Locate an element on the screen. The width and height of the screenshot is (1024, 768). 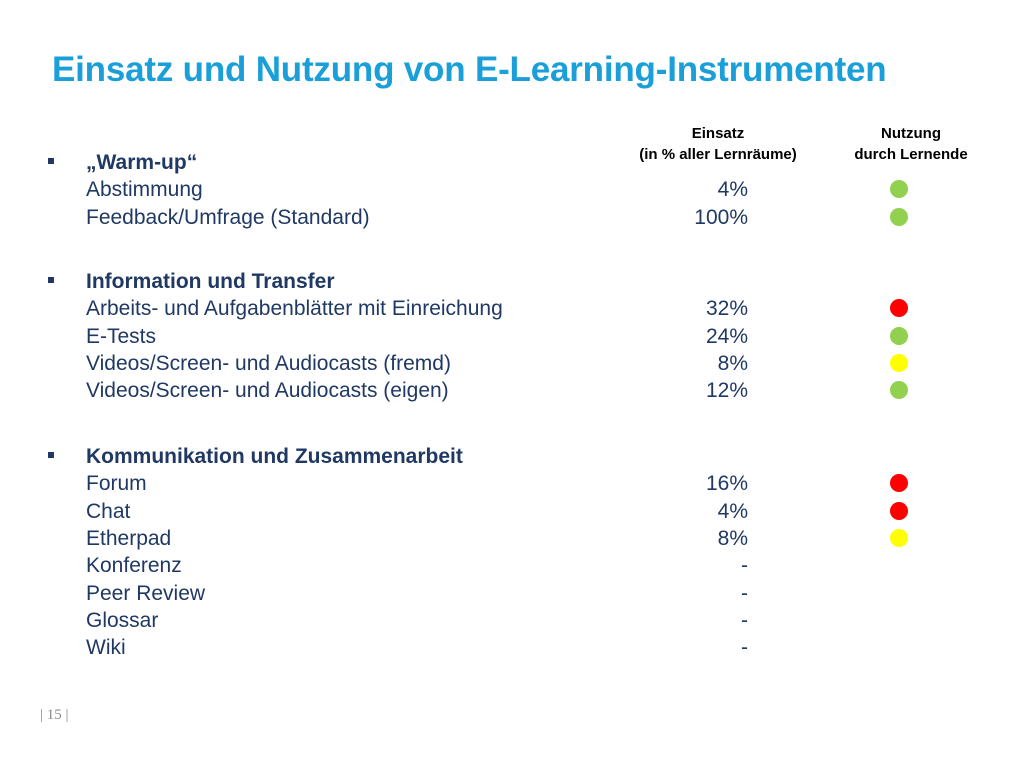
instrument-label: Chat is located at coordinates (108, 511).